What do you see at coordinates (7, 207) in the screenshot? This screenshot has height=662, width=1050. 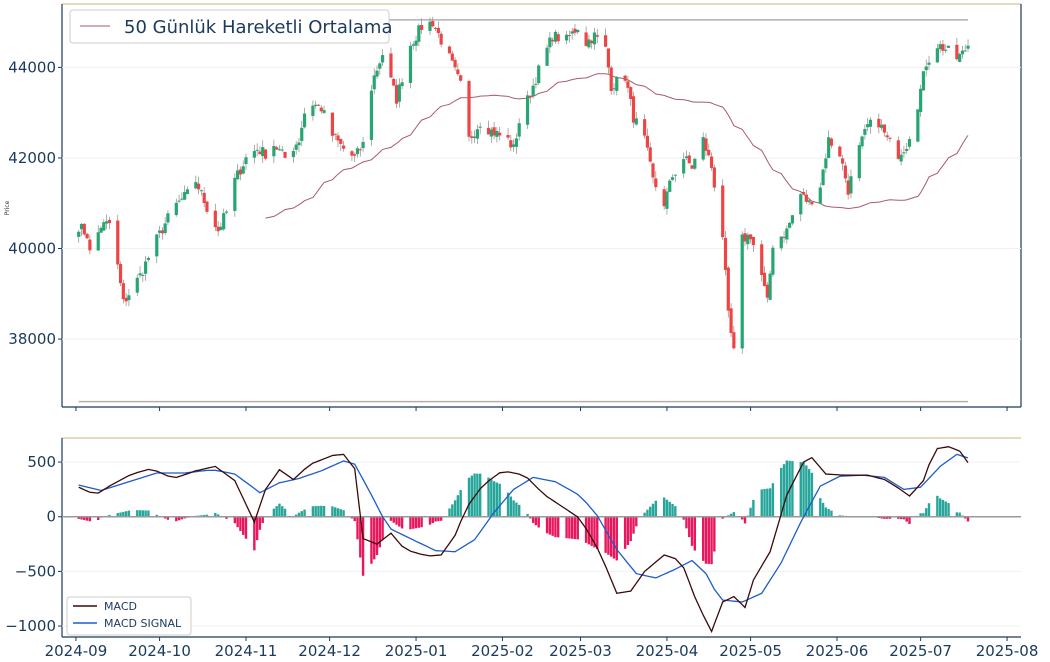 I see `main-y-axis-label: Price` at bounding box center [7, 207].